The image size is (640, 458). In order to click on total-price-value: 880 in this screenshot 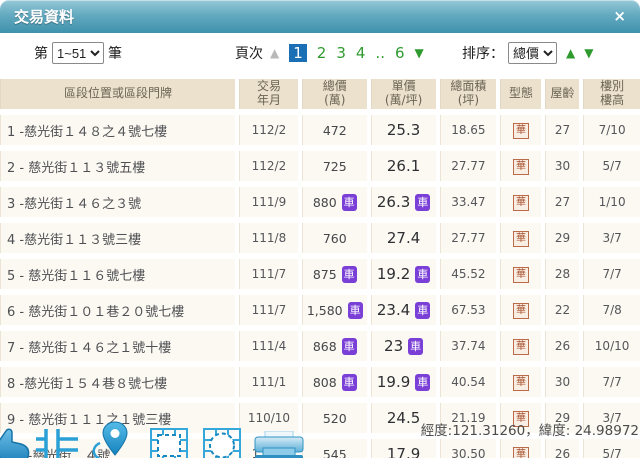, I will do `click(324, 202)`.